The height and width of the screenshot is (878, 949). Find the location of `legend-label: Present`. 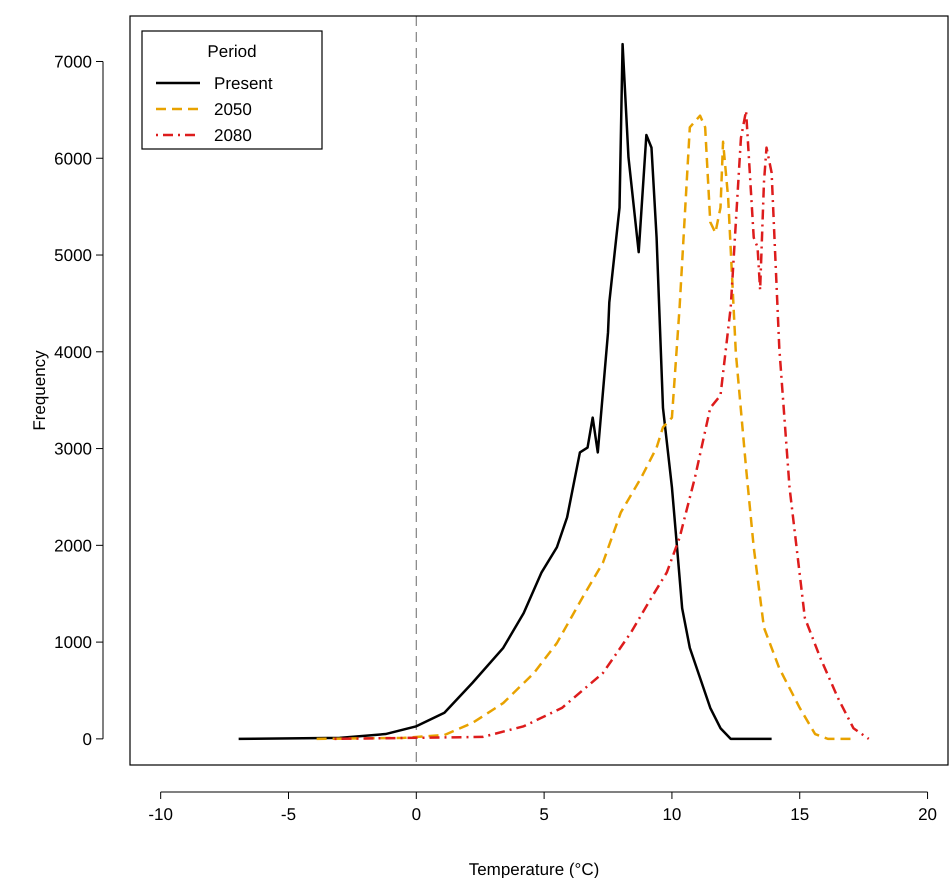

legend-label: Present is located at coordinates (243, 83).